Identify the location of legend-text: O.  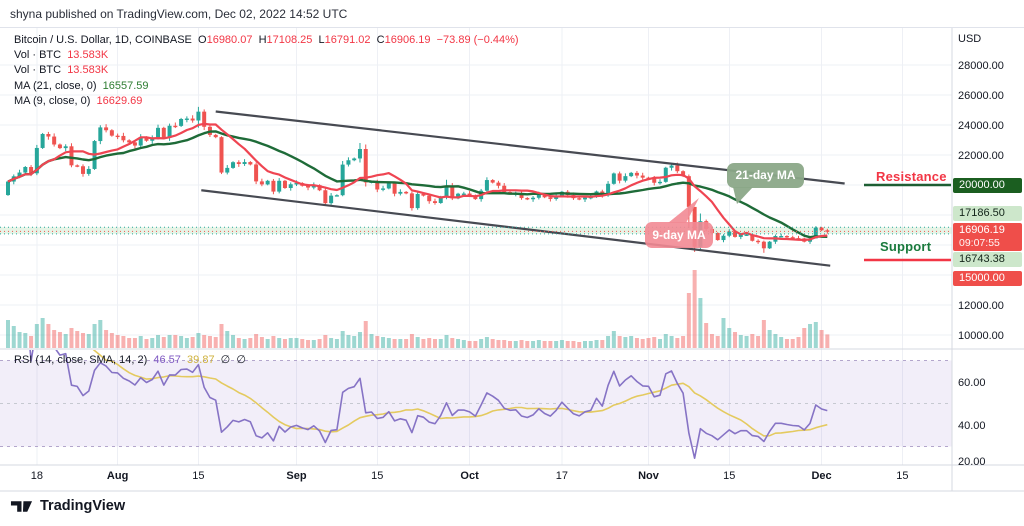
(202, 40).